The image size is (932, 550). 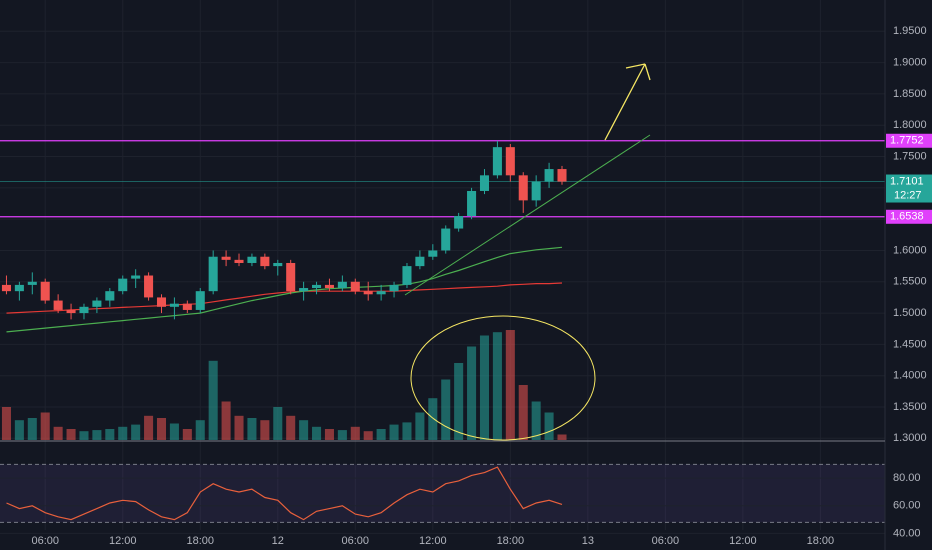 What do you see at coordinates (910, 376) in the screenshot?
I see `y-tick-label: 1.4000` at bounding box center [910, 376].